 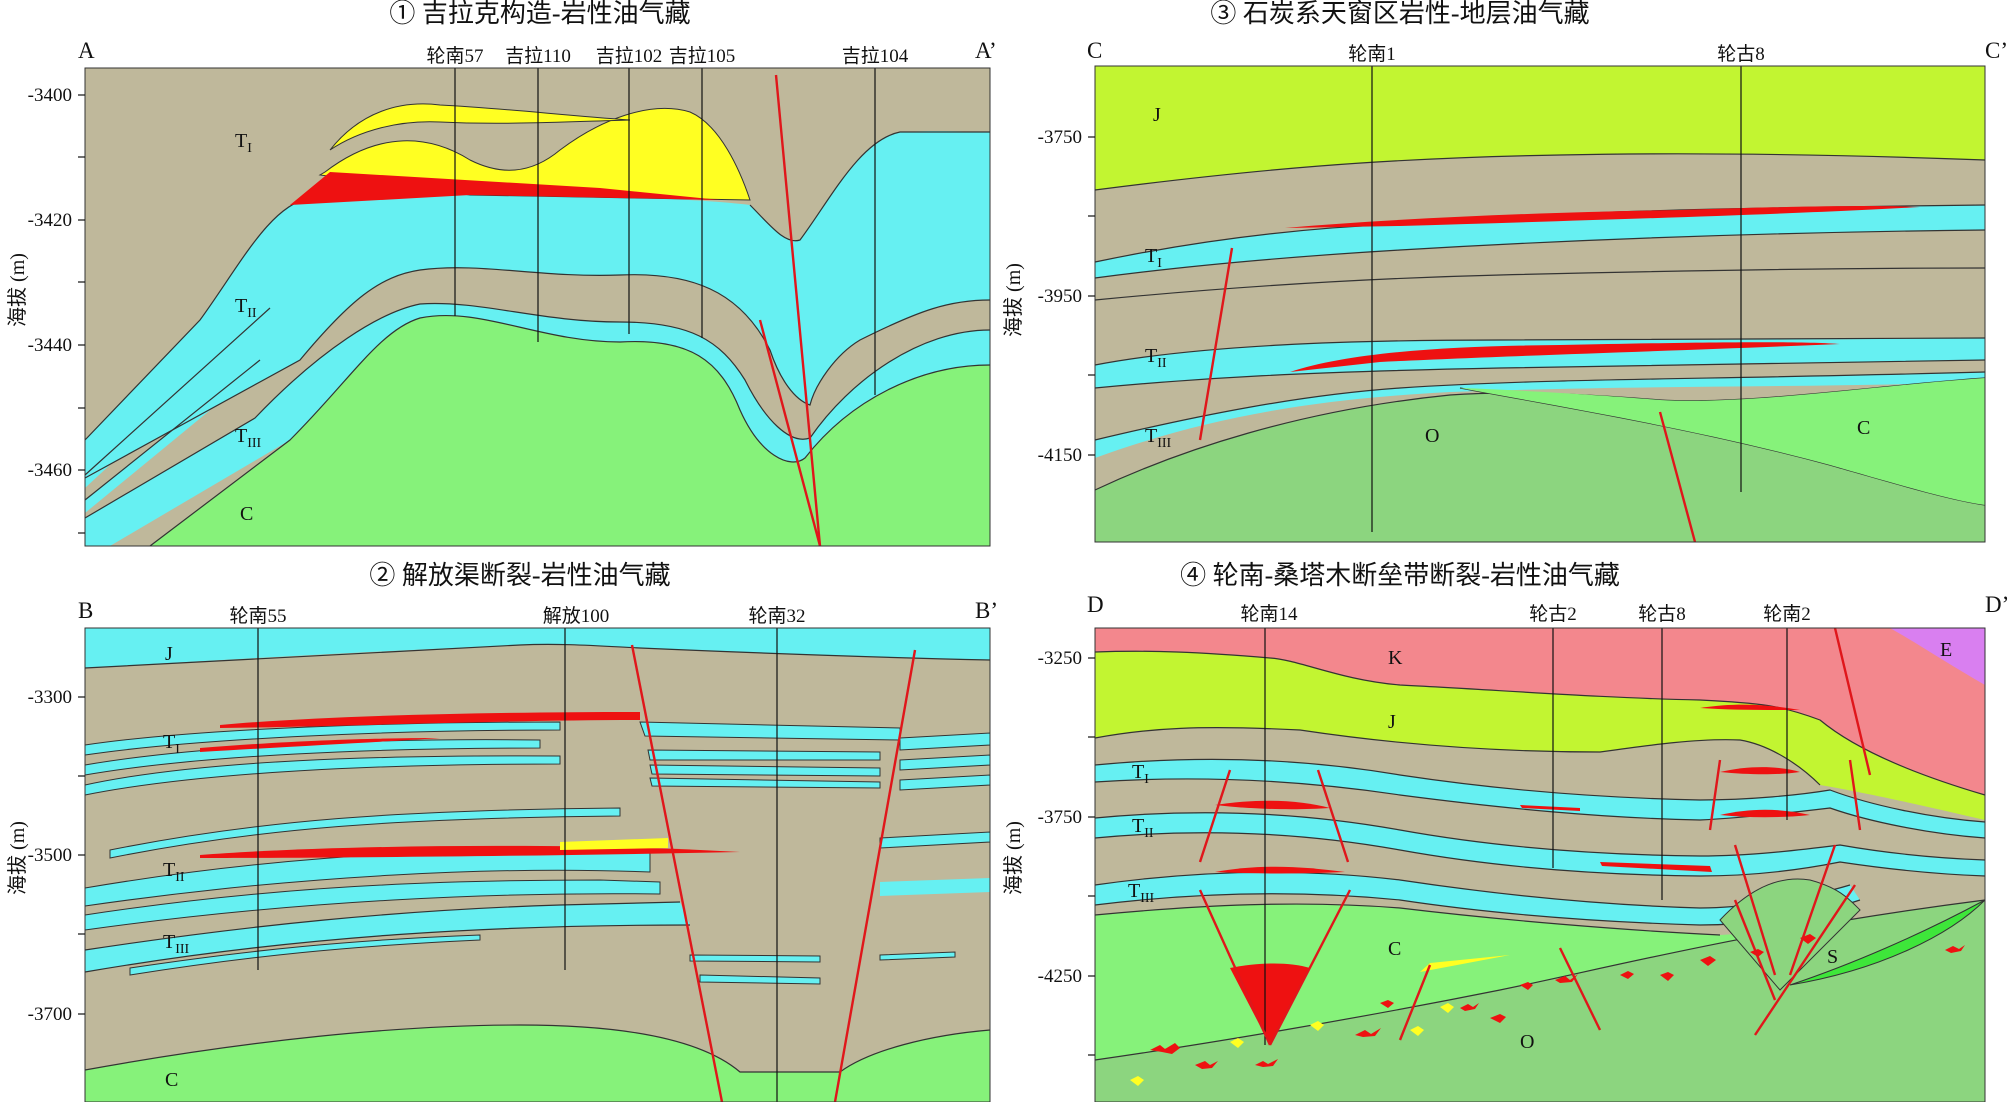 I want to click on panel-3-layer-o: O, so click(x=1432, y=436).